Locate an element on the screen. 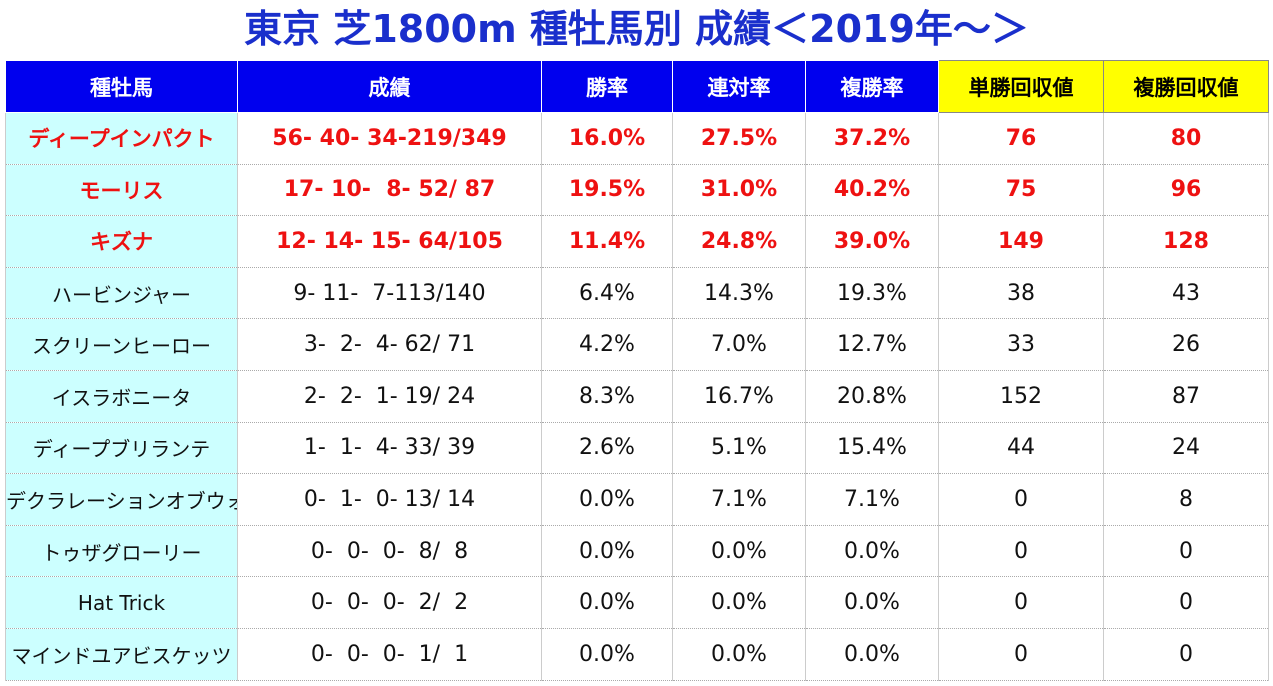 This screenshot has height=686, width=1273. sire-name: スクリーンヒーロー is located at coordinates (121, 344).